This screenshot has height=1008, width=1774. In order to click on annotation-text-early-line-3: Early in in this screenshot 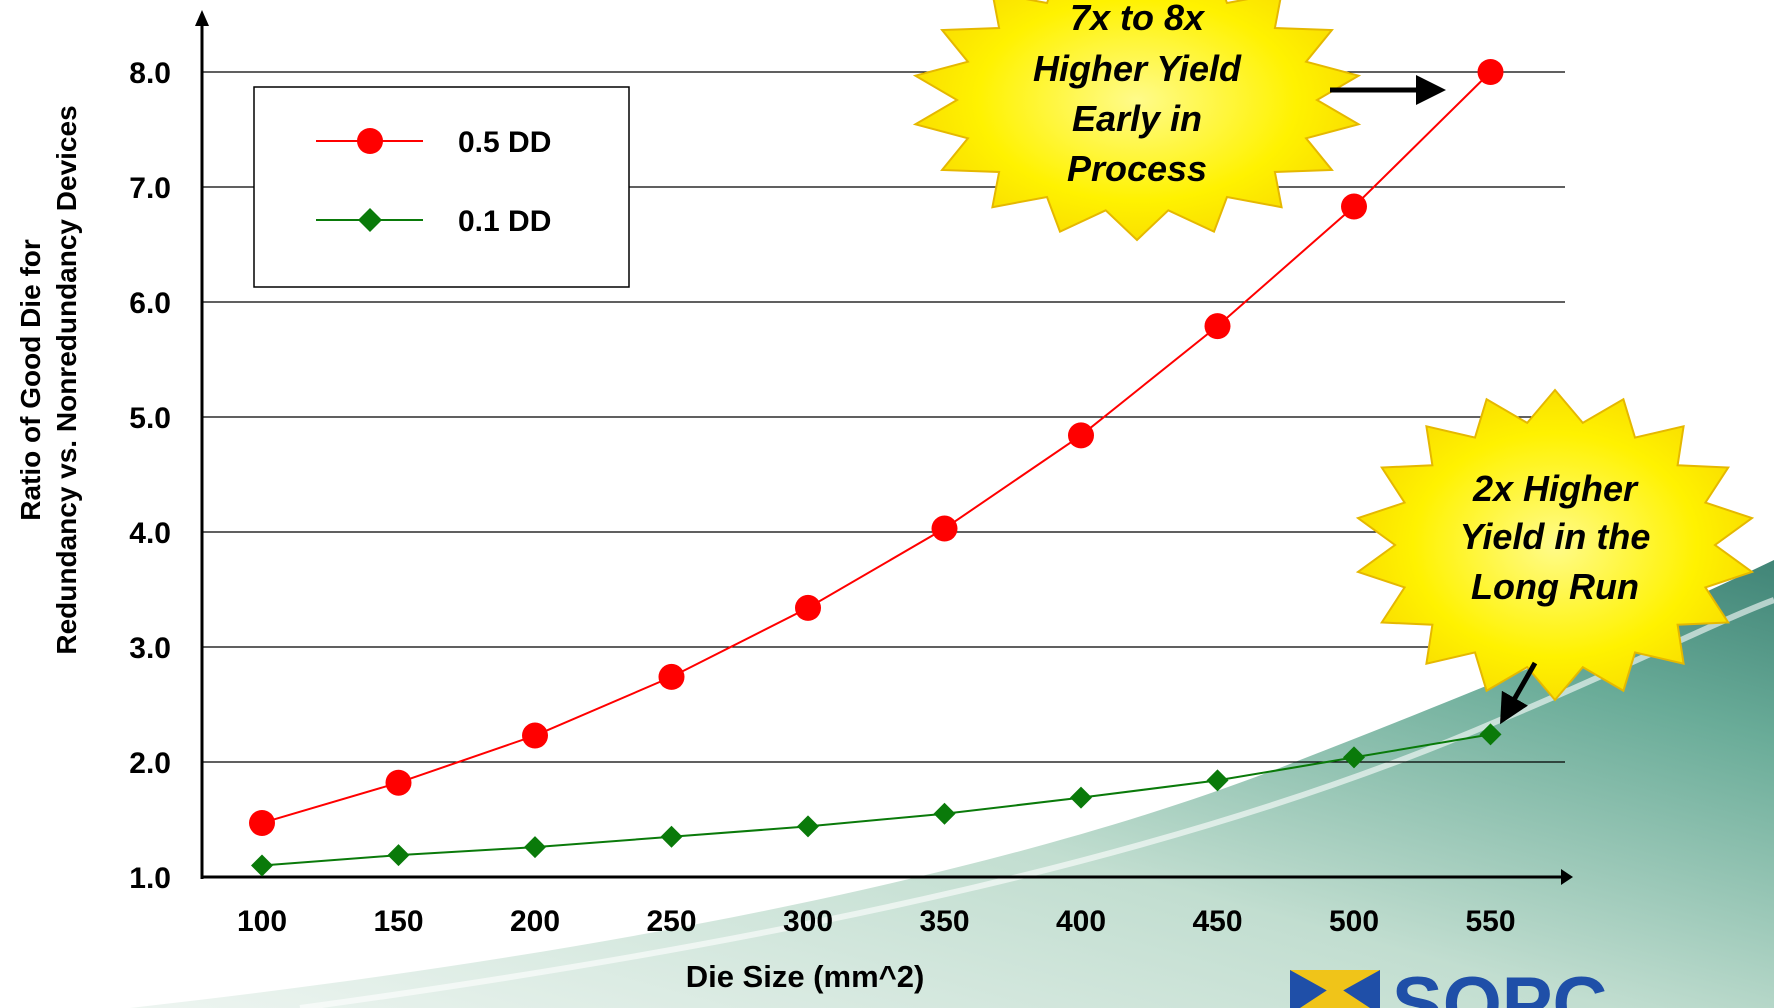, I will do `click(1137, 118)`.